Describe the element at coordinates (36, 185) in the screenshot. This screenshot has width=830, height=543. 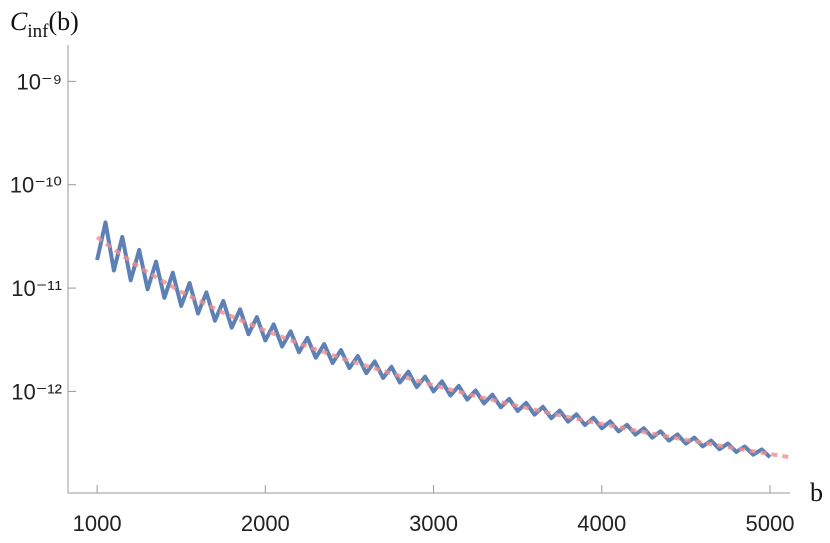
I see `y-tick-label: 10⁻¹⁰` at that location.